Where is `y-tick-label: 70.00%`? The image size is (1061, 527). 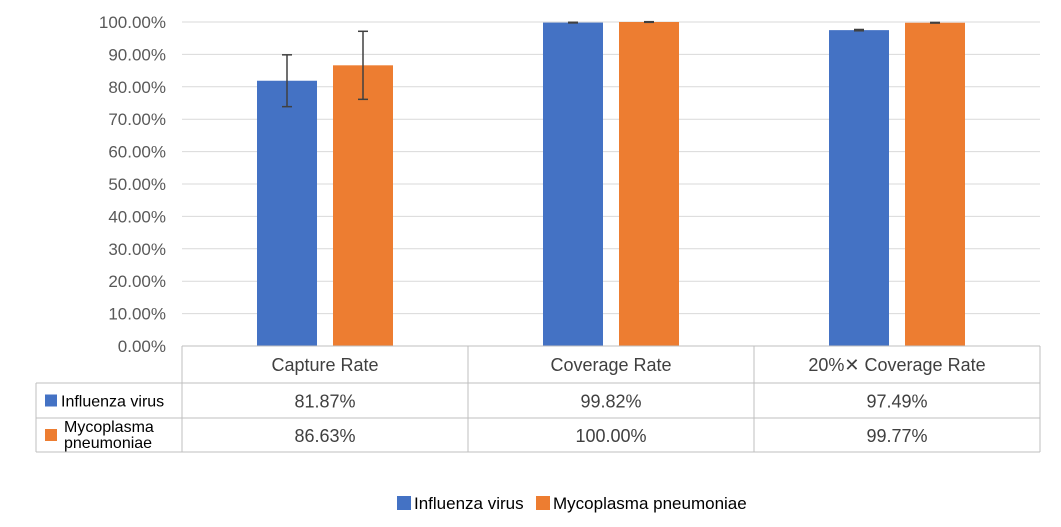 y-tick-label: 70.00% is located at coordinates (137, 119).